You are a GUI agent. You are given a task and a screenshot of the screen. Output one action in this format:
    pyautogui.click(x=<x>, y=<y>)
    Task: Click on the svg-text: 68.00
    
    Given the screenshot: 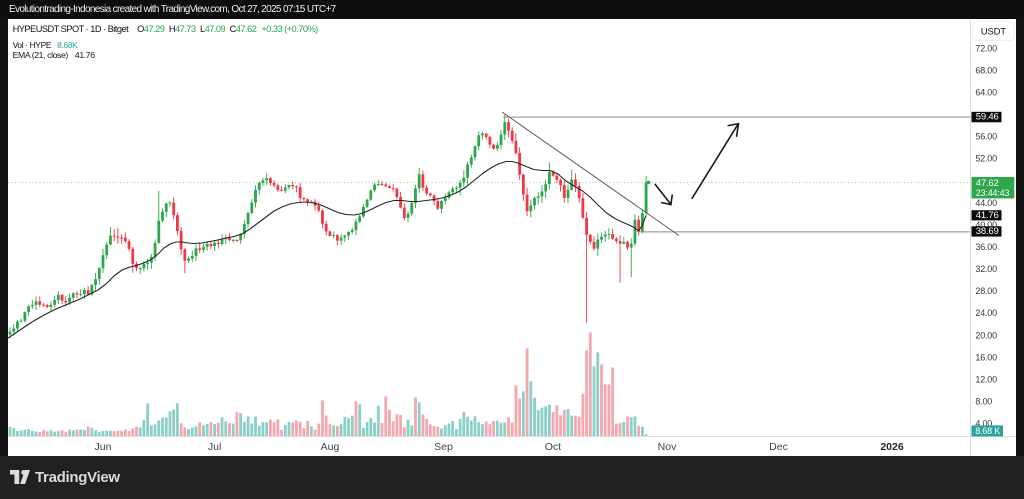 What is the action you would take?
    pyautogui.click(x=986, y=70)
    